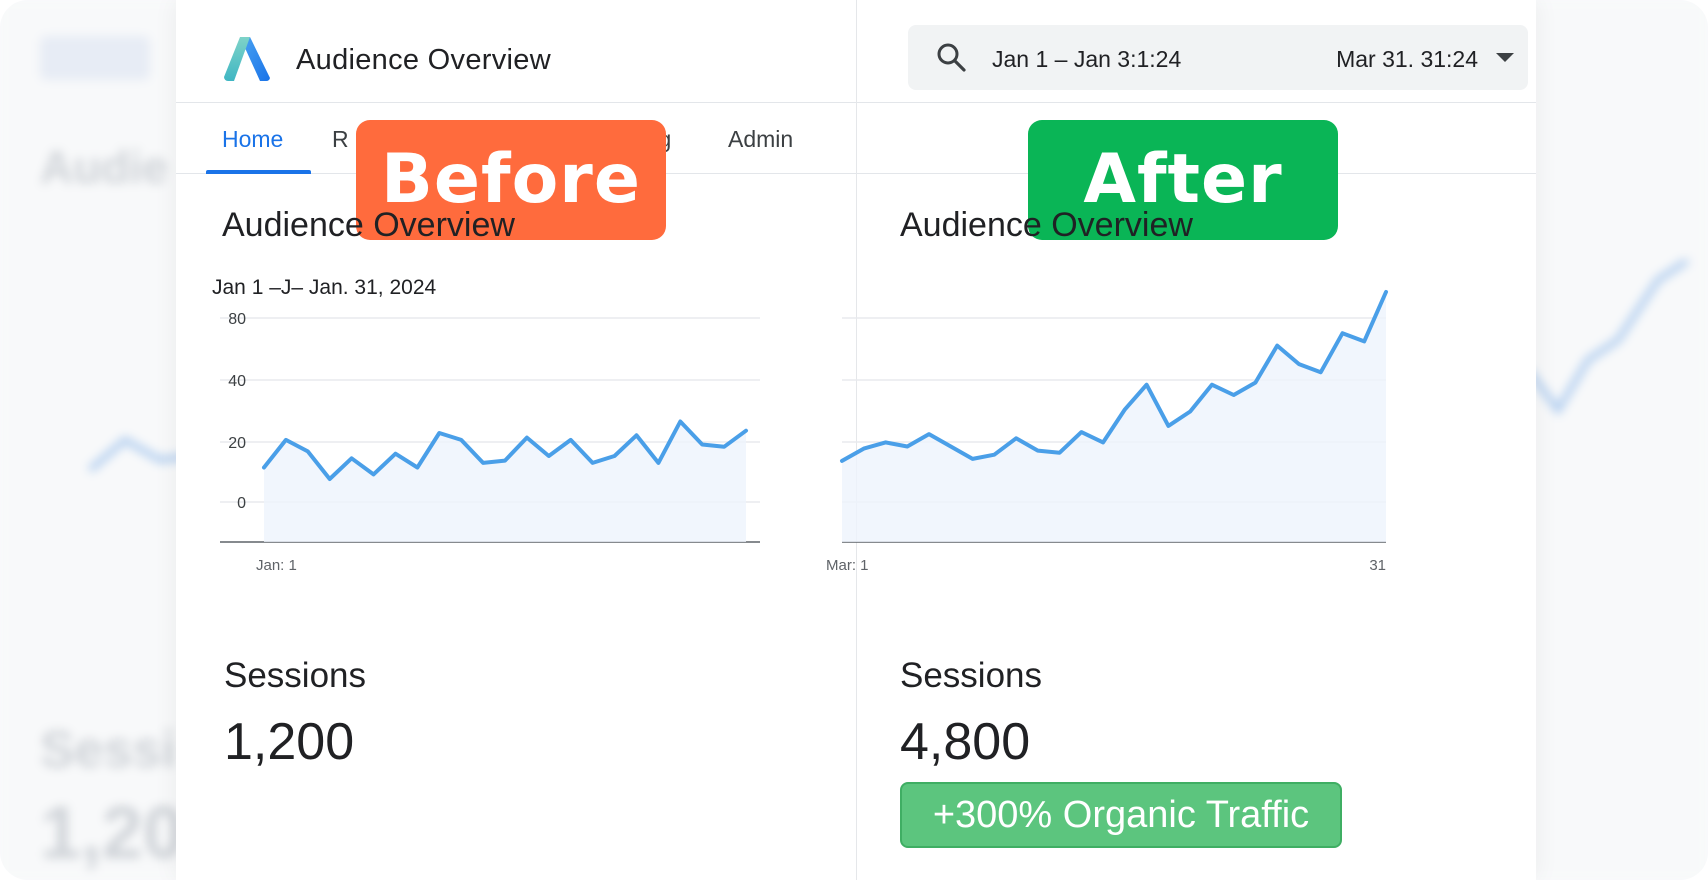  What do you see at coordinates (1609, 338) in the screenshot?
I see `blurred-chart-fragment-right` at bounding box center [1609, 338].